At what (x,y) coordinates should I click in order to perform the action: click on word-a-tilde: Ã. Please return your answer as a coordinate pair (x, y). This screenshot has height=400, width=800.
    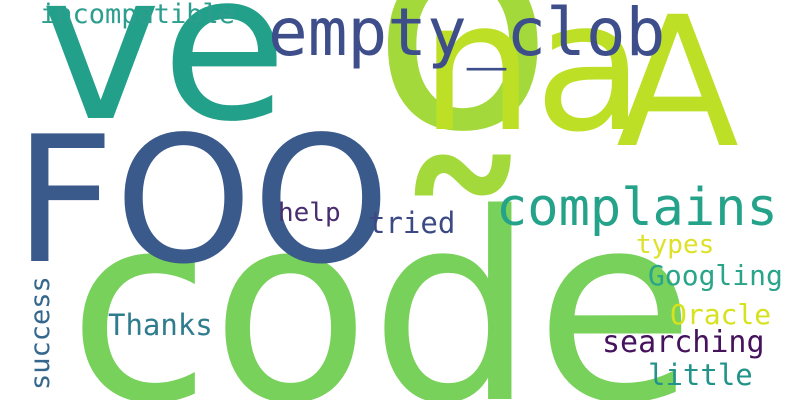
    Looking at the image, I should click on (678, 94).